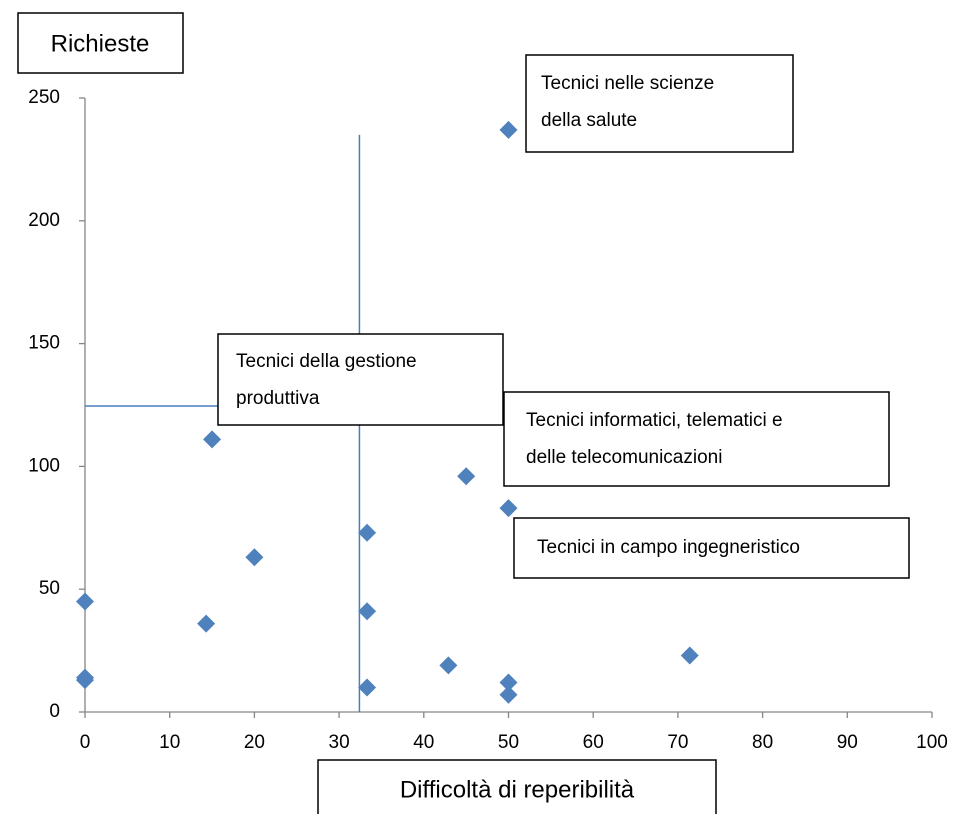 This screenshot has height=814, width=955. Describe the element at coordinates (932, 742) in the screenshot. I see `x-tick-label: 100` at that location.